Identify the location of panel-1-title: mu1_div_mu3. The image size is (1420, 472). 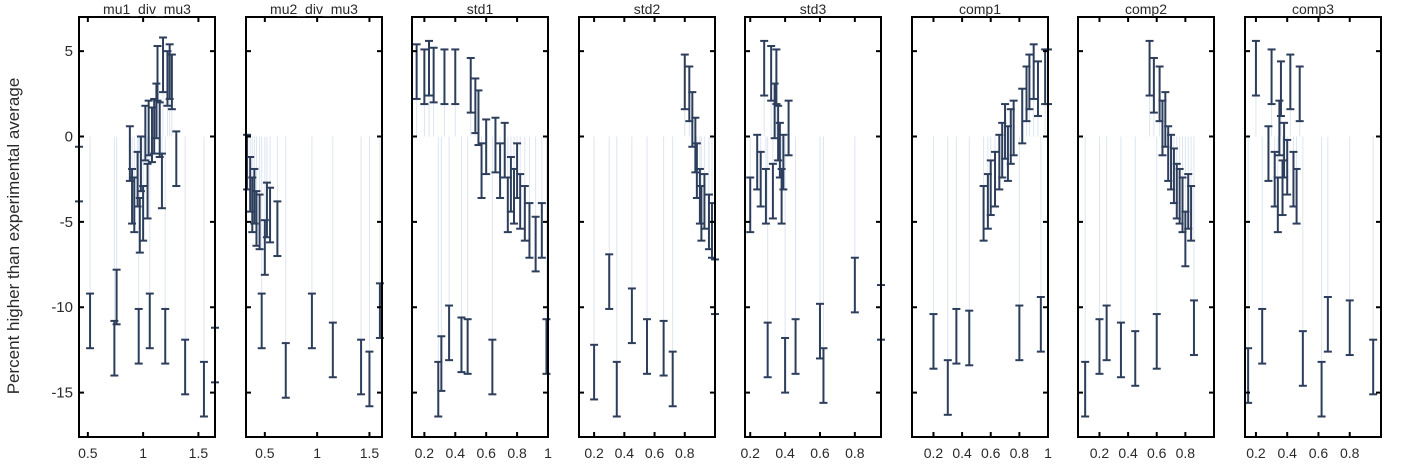
(147, 9).